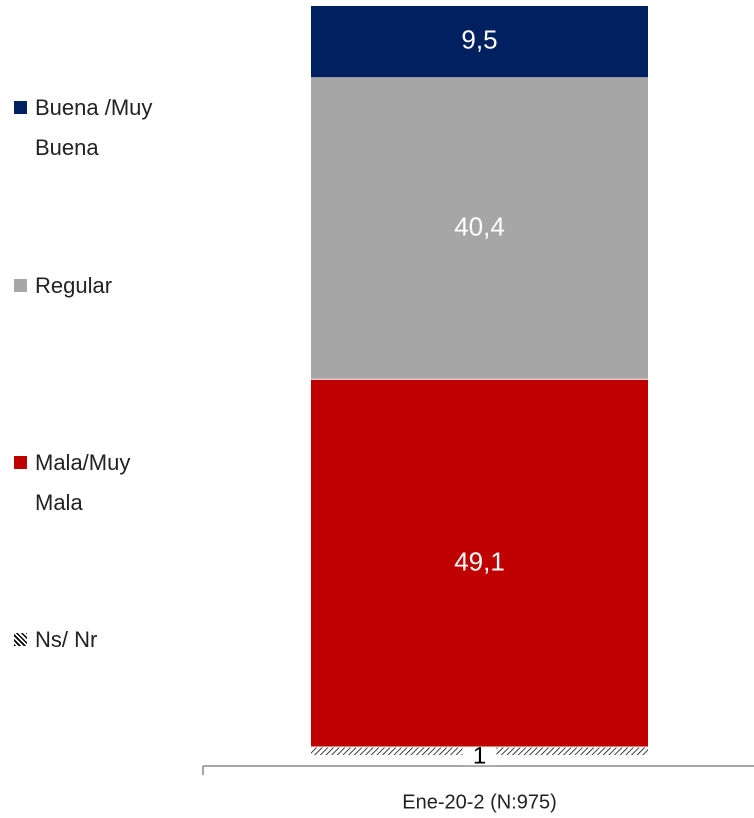  Describe the element at coordinates (74, 285) in the screenshot. I see `legend-label: Regular` at that location.